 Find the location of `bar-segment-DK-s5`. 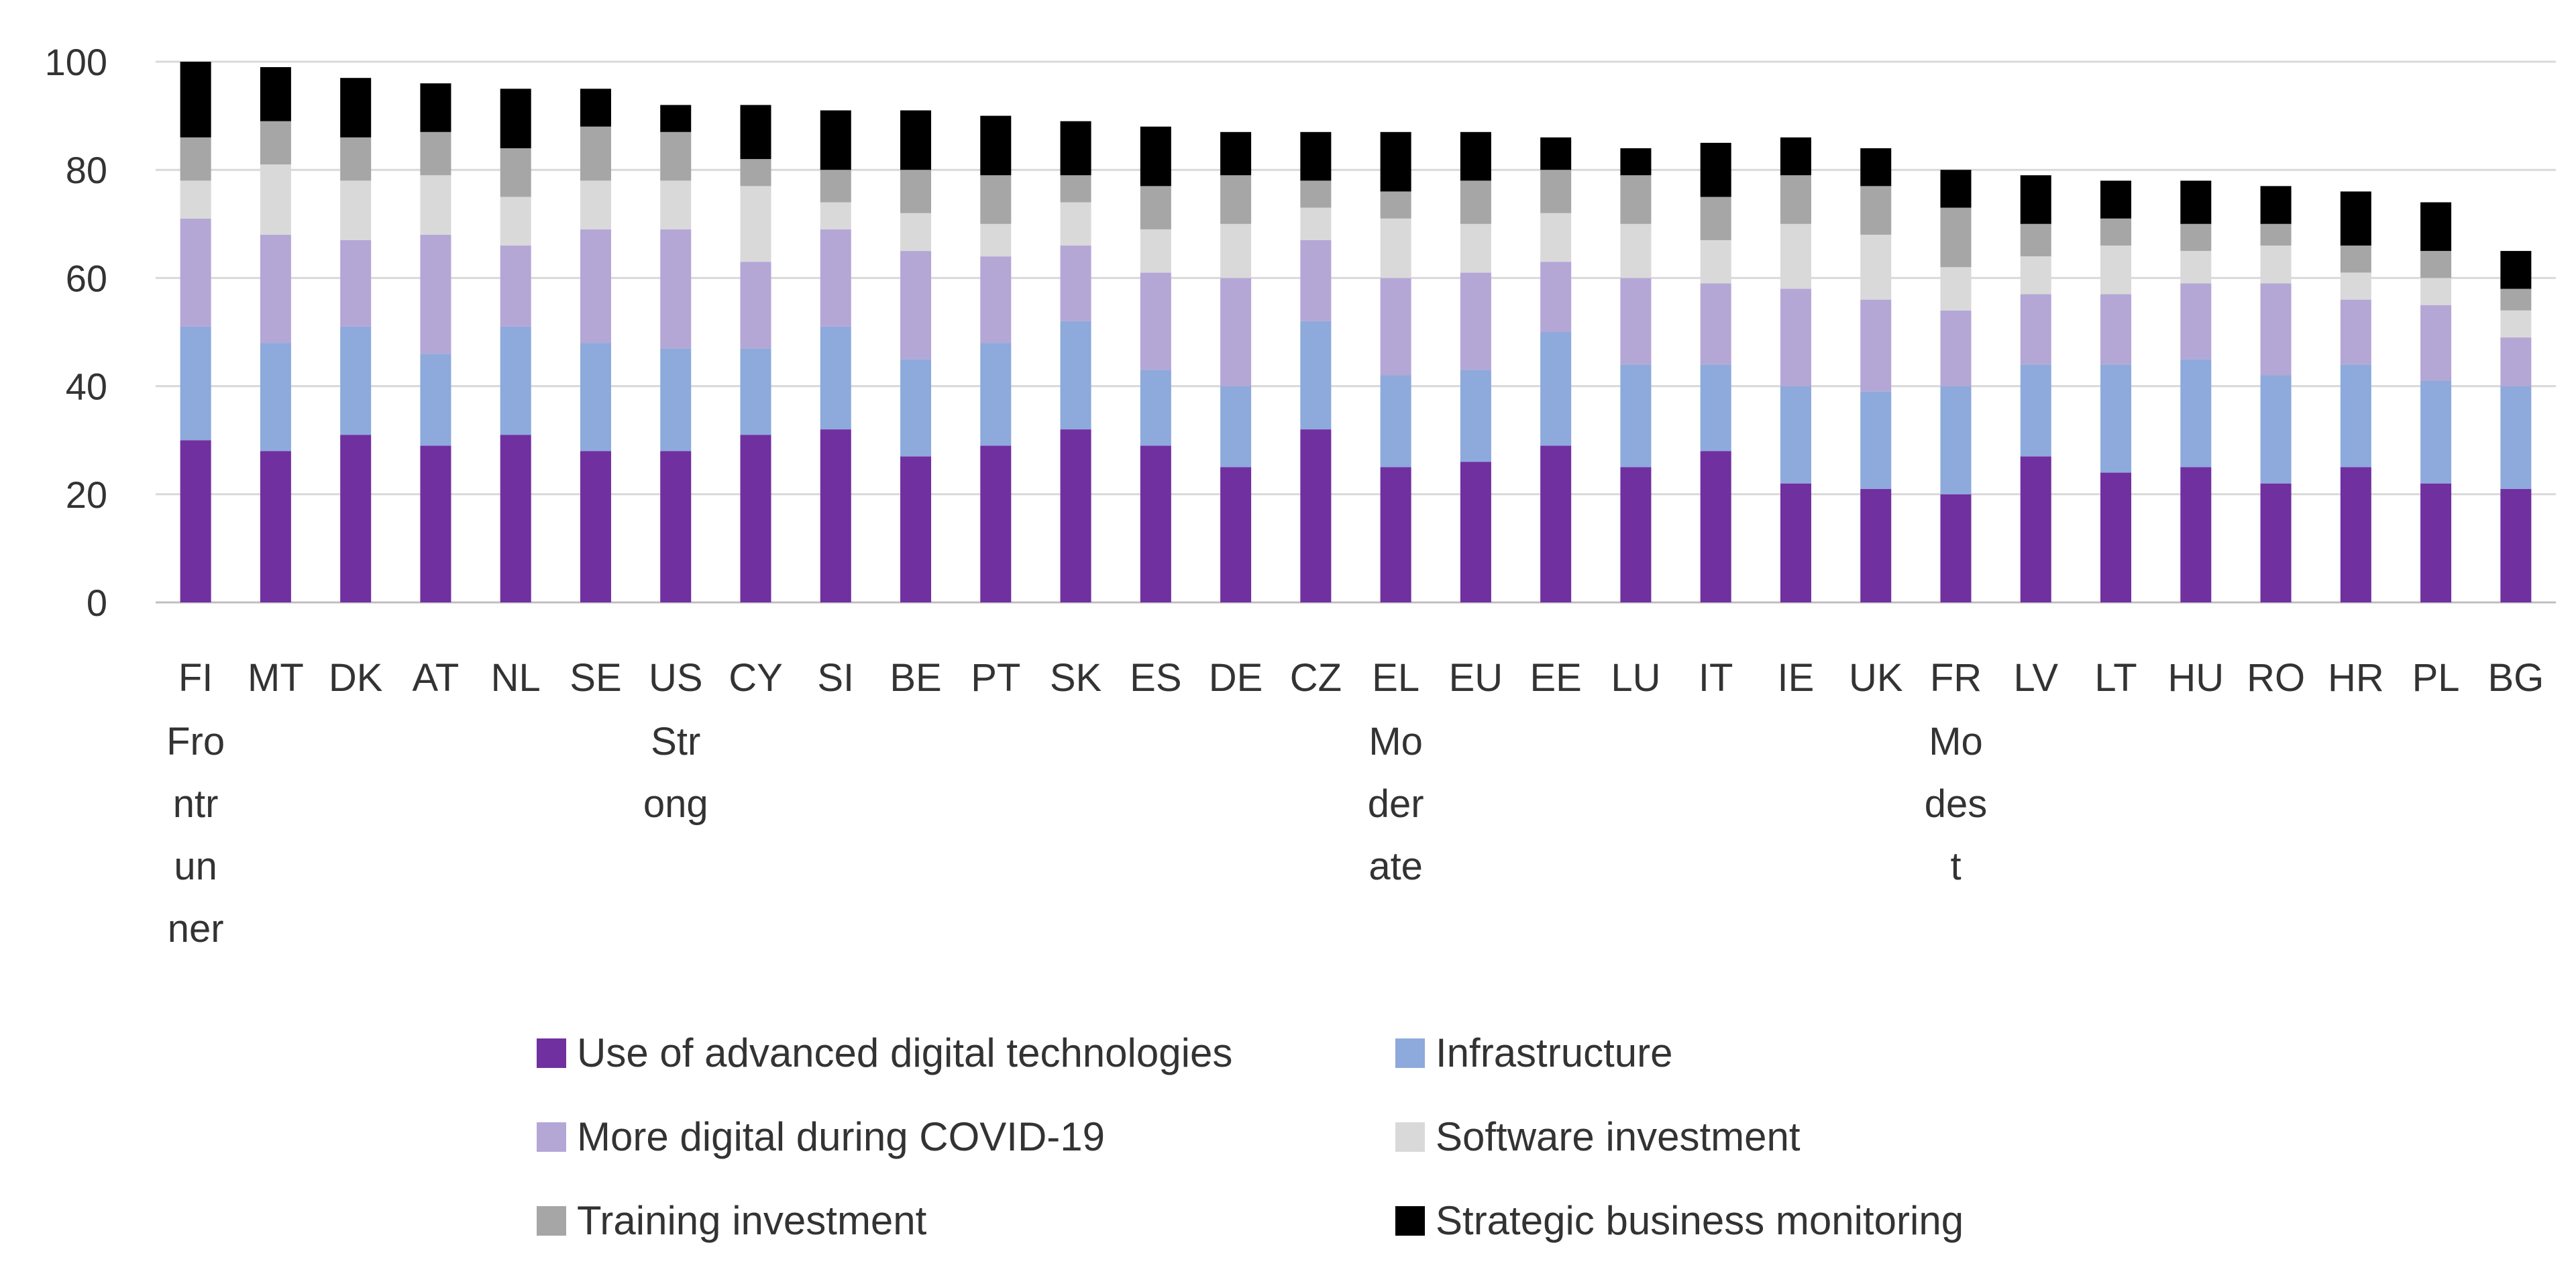

bar-segment-DK-s5 is located at coordinates (356, 108).